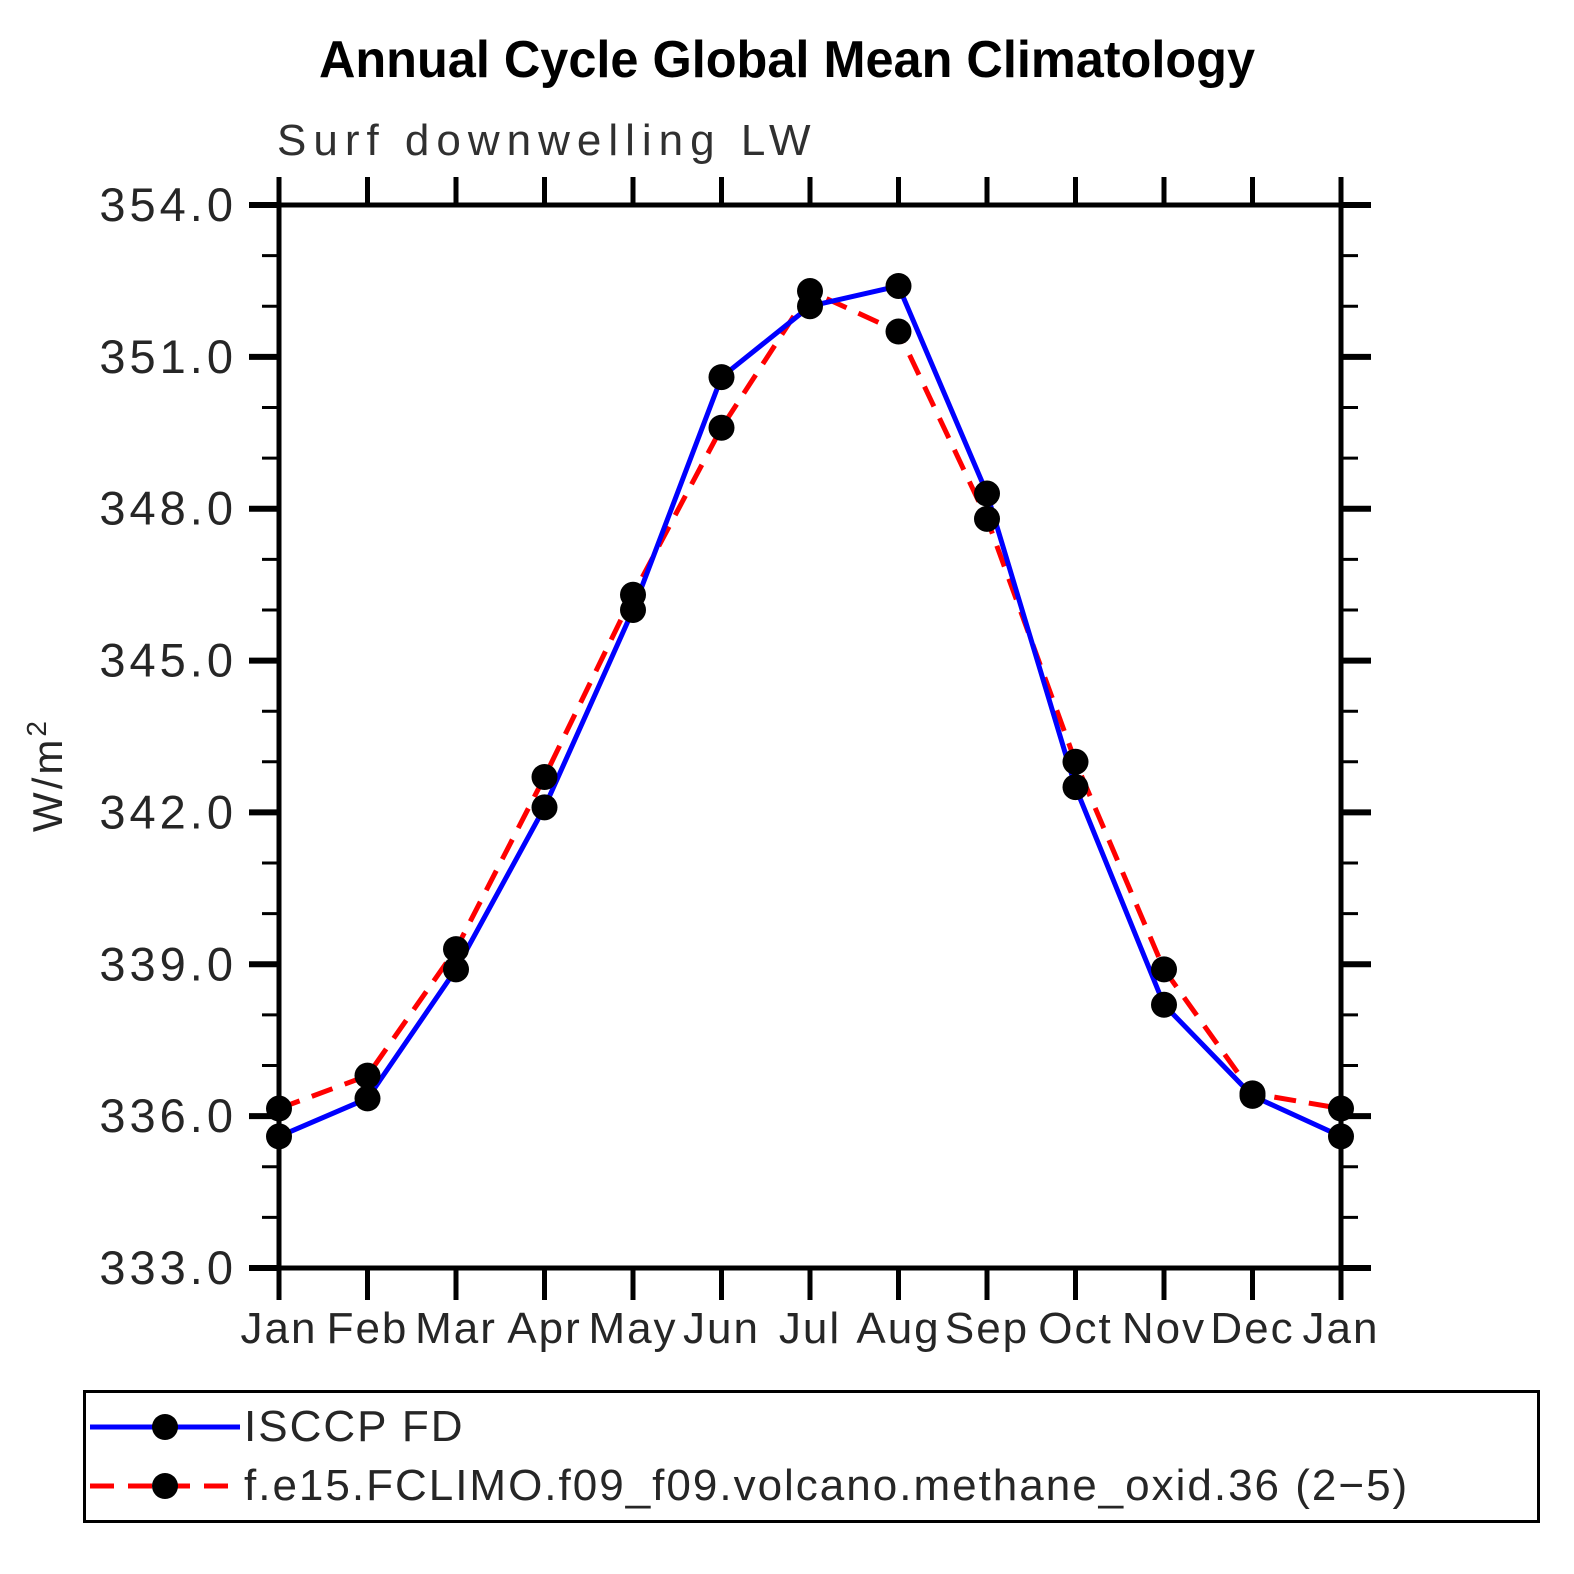 This screenshot has height=1574, width=1574. Describe the element at coordinates (787, 60) in the screenshot. I see `chart-title: Annual Cycle Global Mean Climatology` at that location.